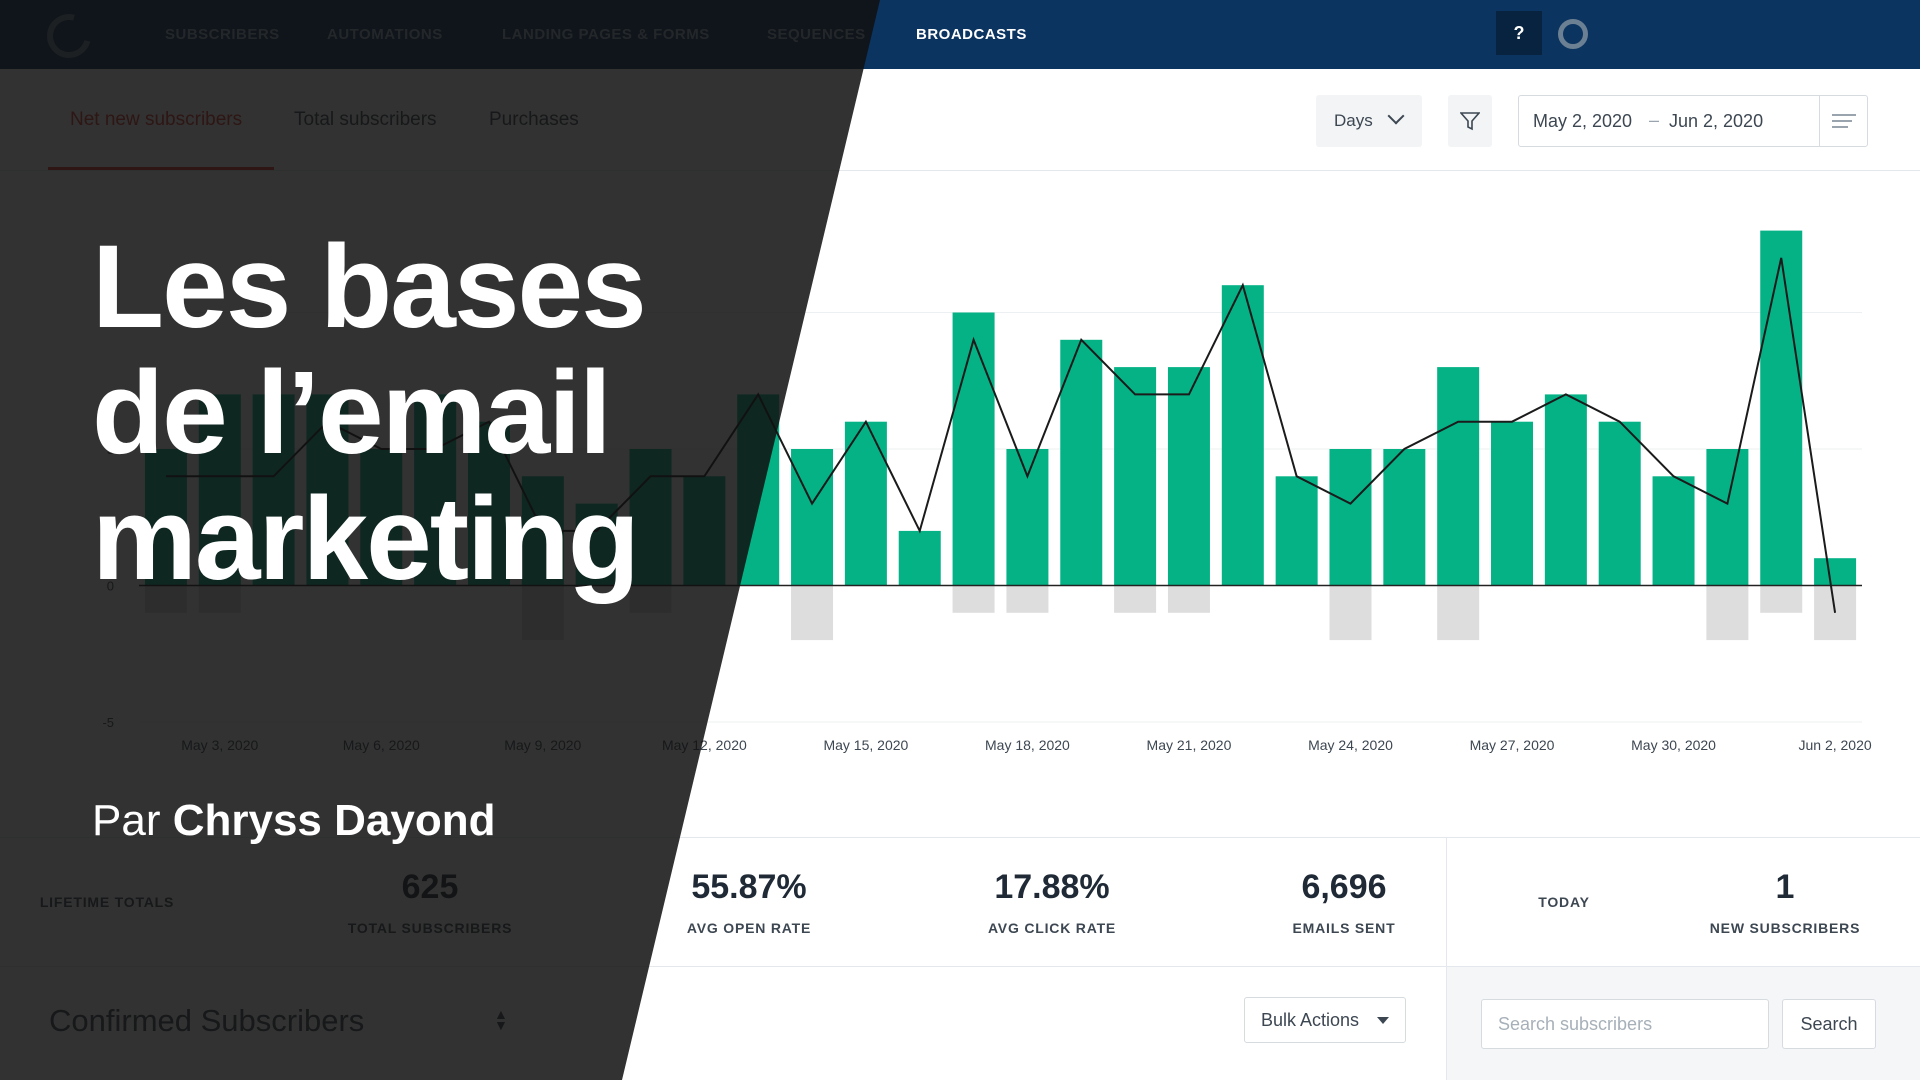 This screenshot has height=1080, width=1920. What do you see at coordinates (704, 745) in the screenshot?
I see `x-tick-label: May 12, 2020` at bounding box center [704, 745].